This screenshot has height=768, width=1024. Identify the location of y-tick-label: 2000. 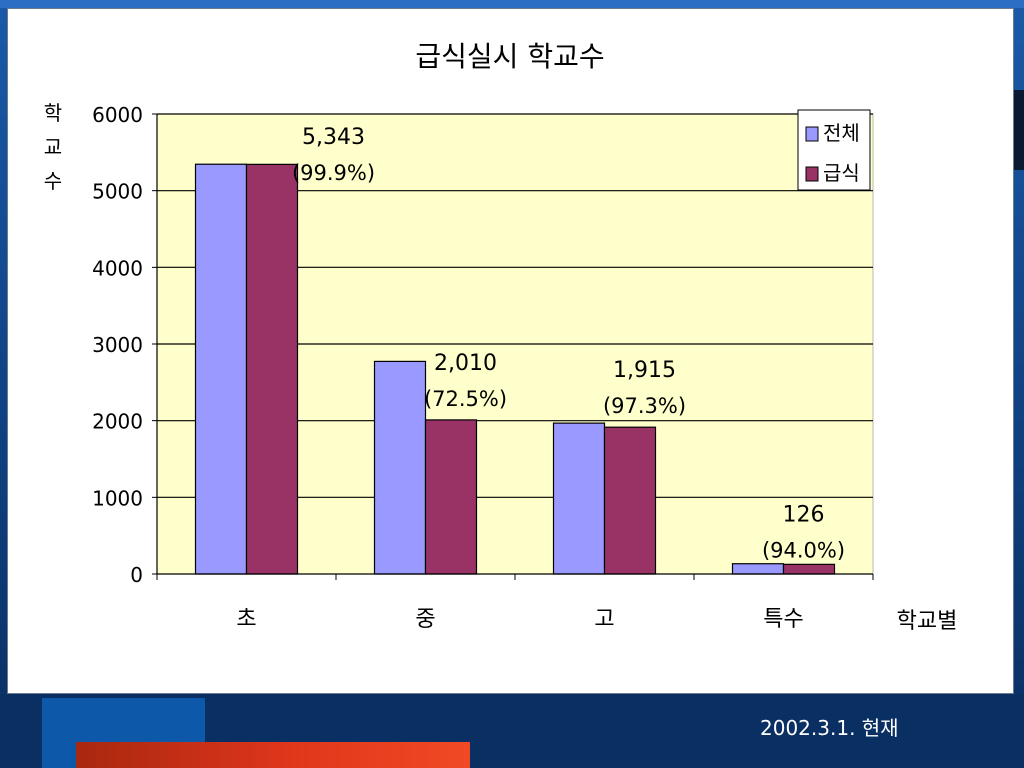
(117, 422).